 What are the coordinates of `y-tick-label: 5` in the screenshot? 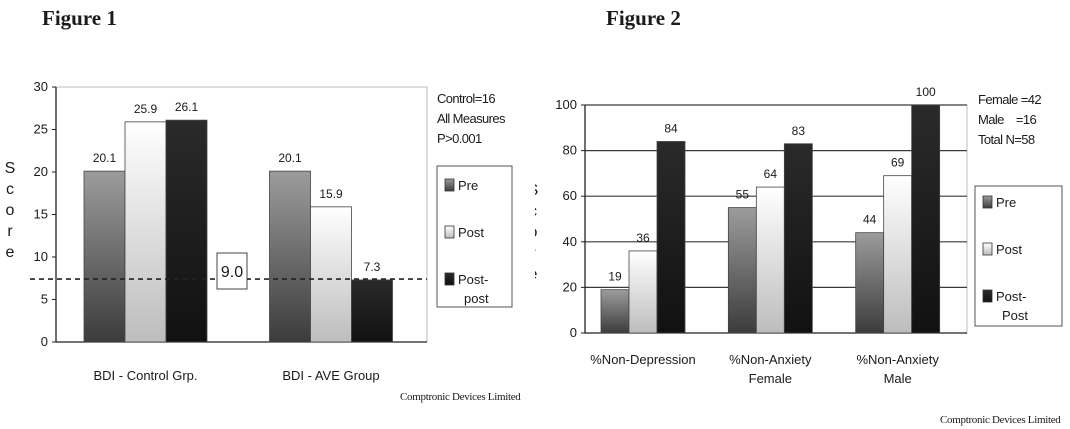 It's located at (44, 299).